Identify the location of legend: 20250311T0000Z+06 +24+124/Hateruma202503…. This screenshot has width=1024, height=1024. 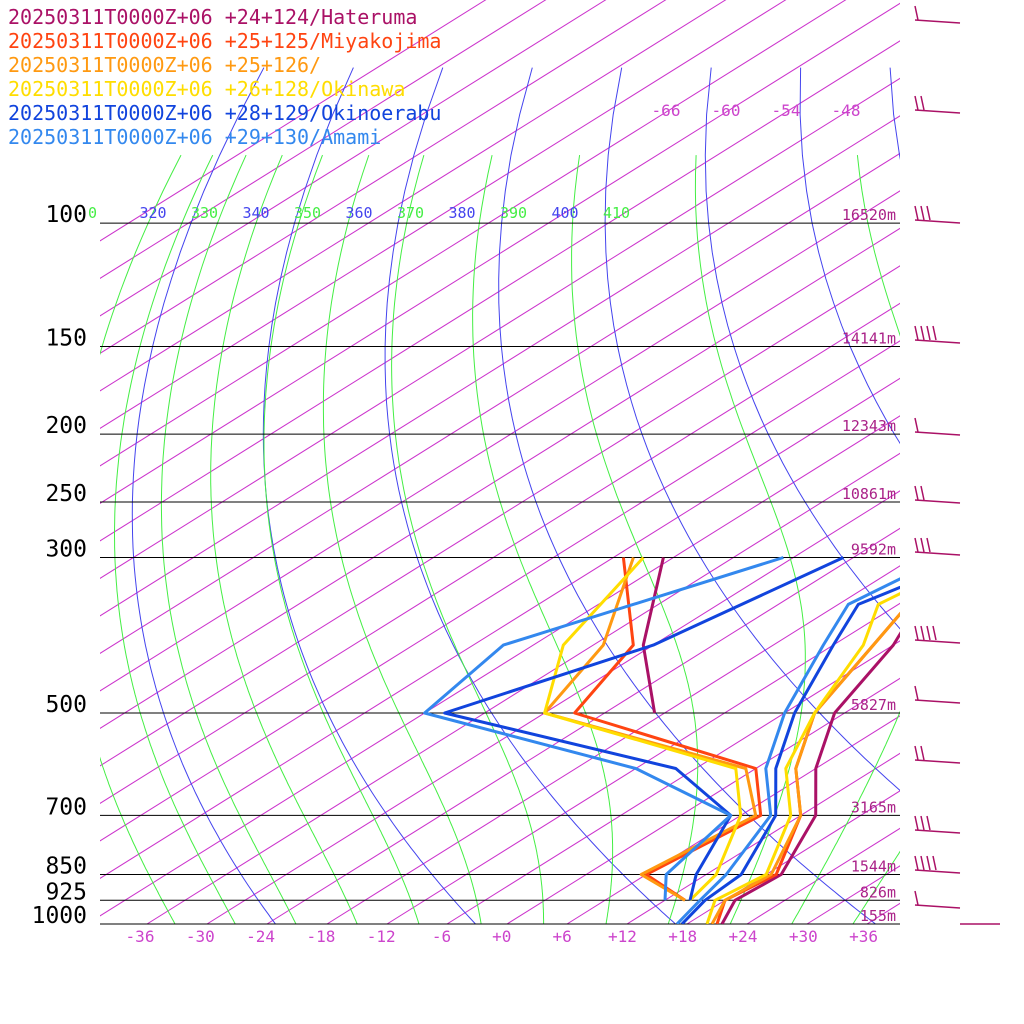
(224, 77).